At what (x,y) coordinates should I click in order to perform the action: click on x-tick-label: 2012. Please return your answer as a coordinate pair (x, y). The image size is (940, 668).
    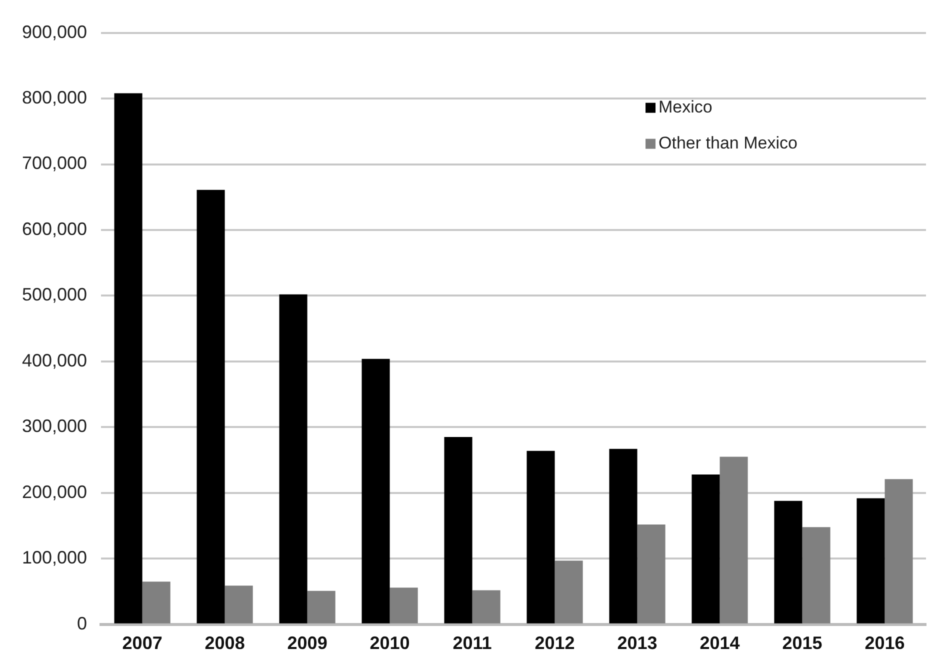
    Looking at the image, I should click on (554, 643).